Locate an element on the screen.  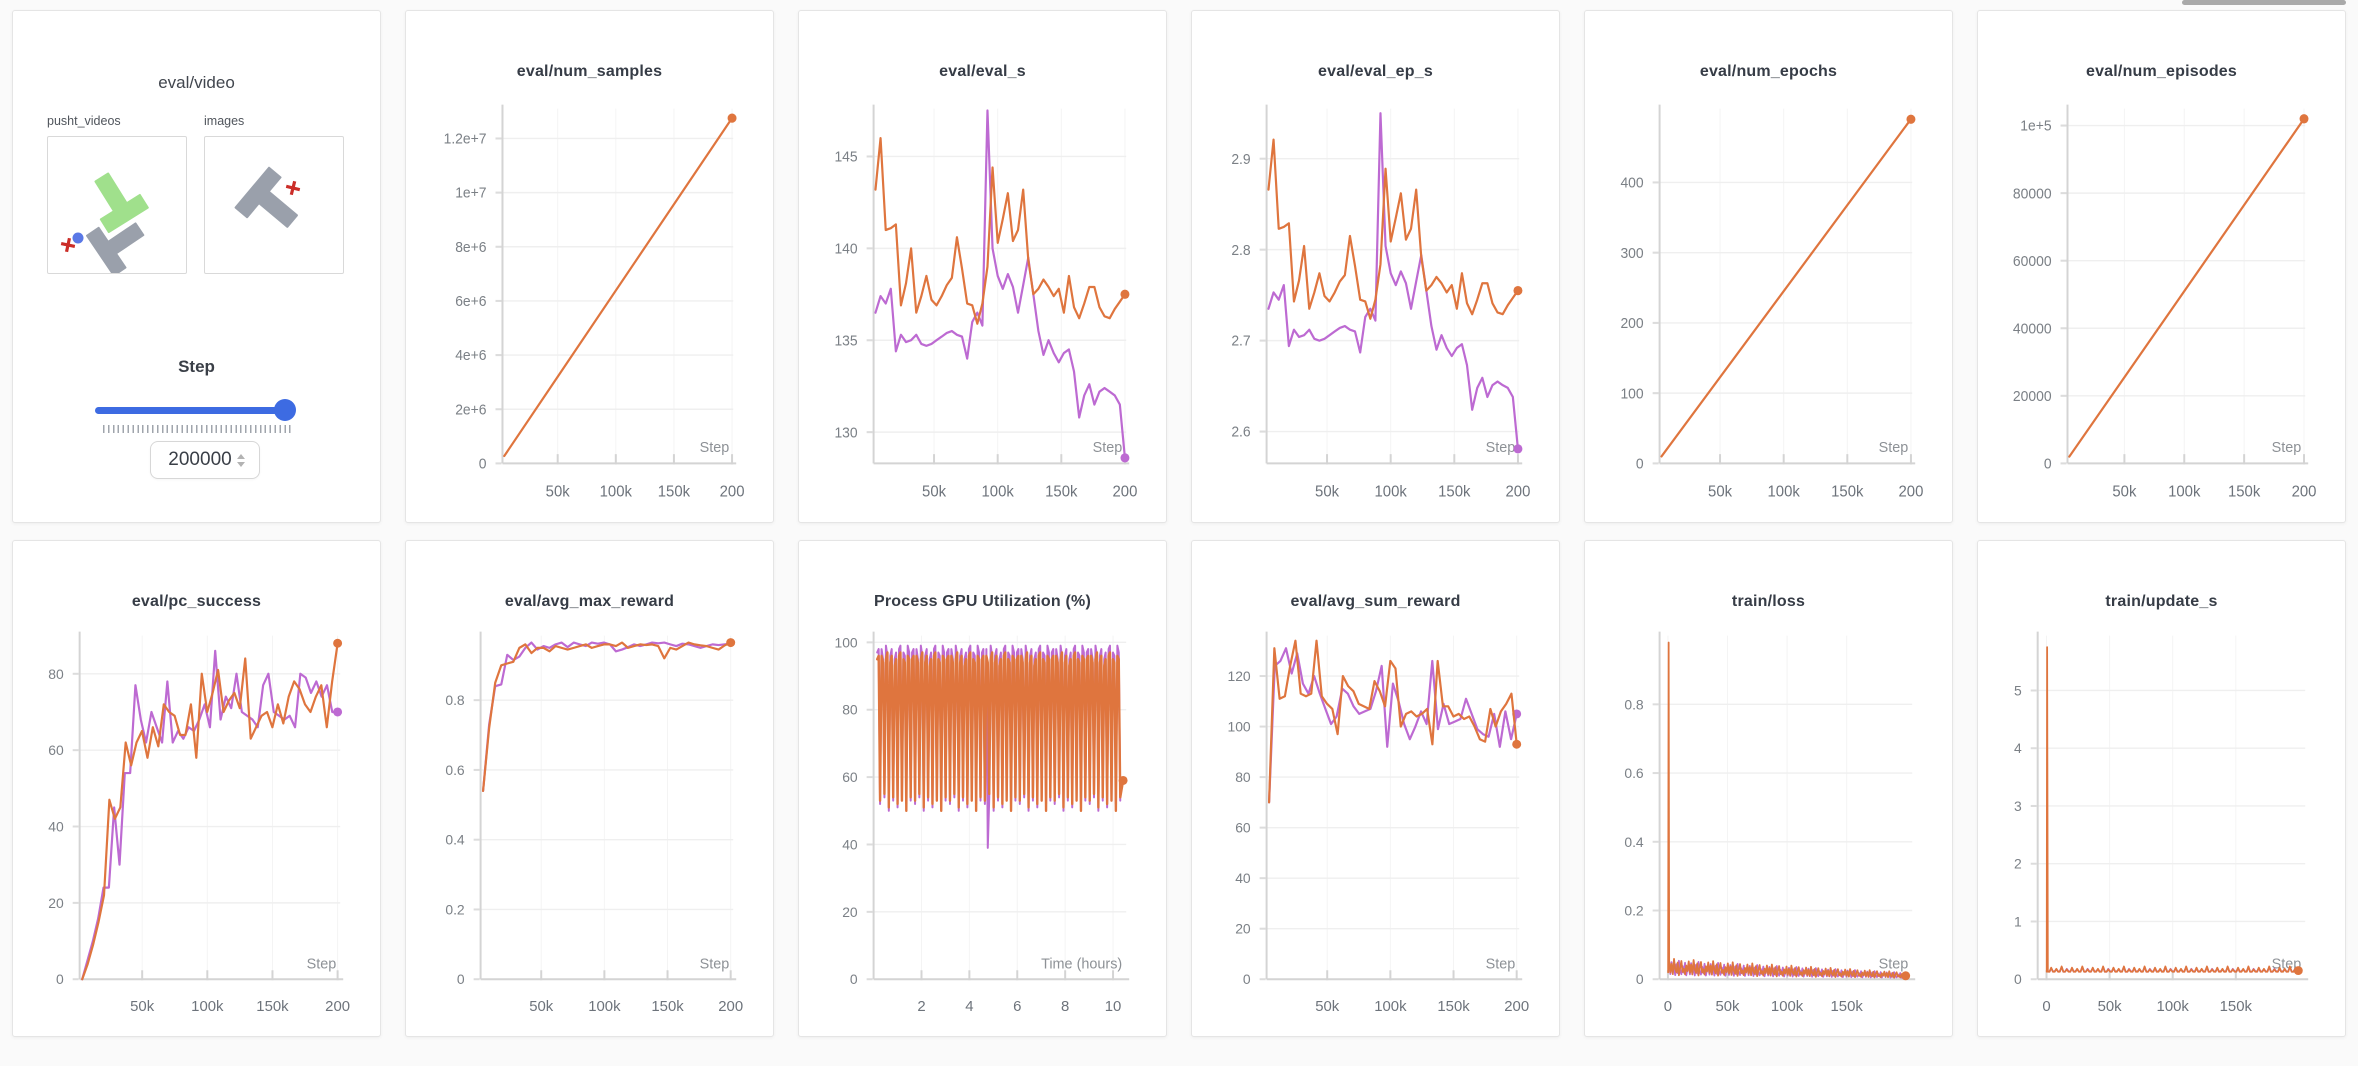
svg-text: 2.9 is located at coordinates (1240, 160).